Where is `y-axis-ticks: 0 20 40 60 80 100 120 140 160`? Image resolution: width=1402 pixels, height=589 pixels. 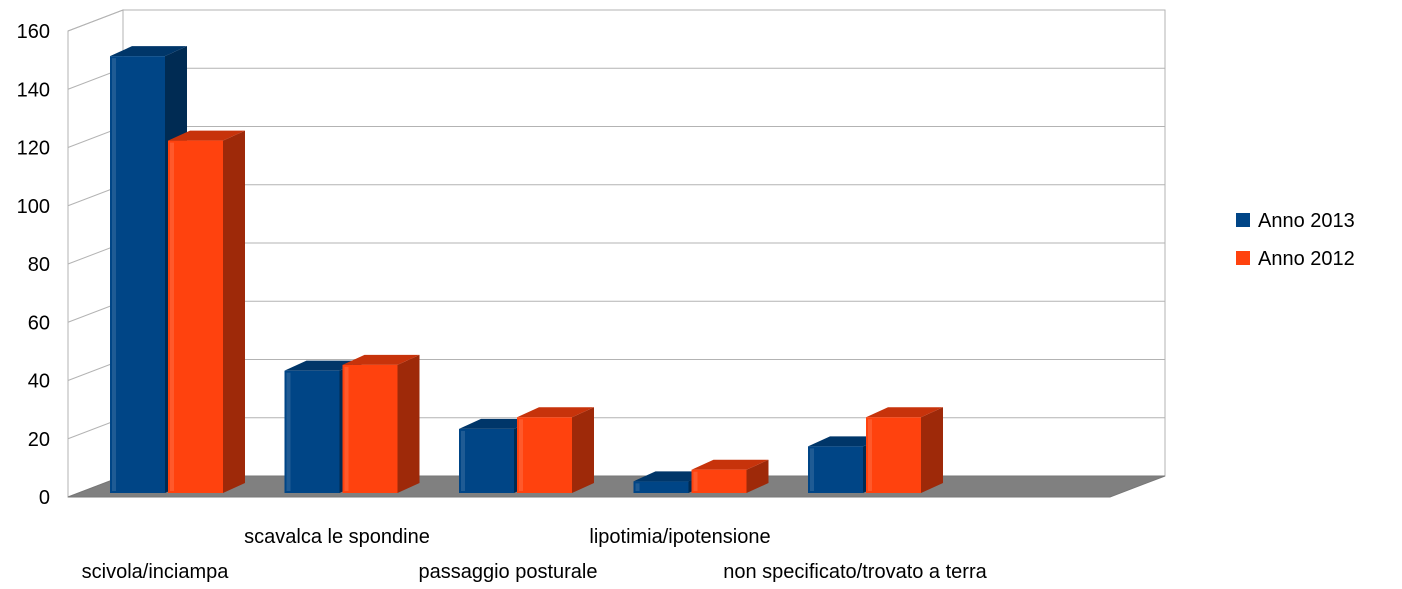 y-axis-ticks: 0 20 40 60 80 100 120 140 160 is located at coordinates (33, 265).